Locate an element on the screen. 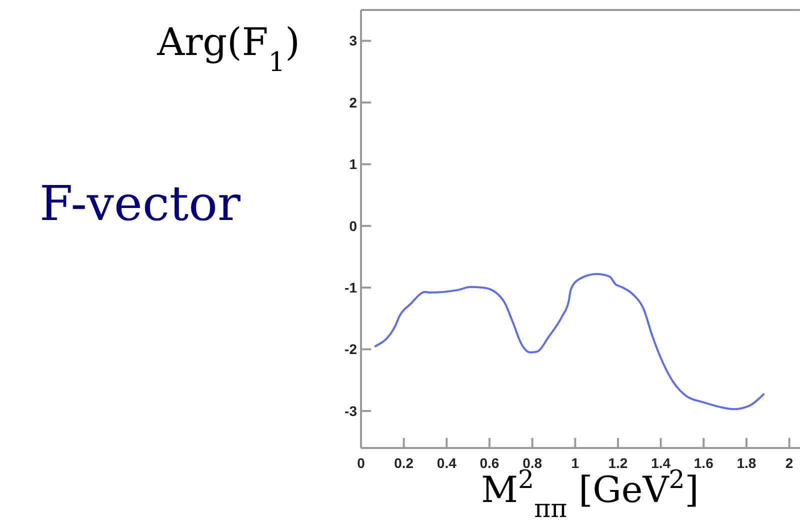  x-tick-label: 2 is located at coordinates (789, 463).